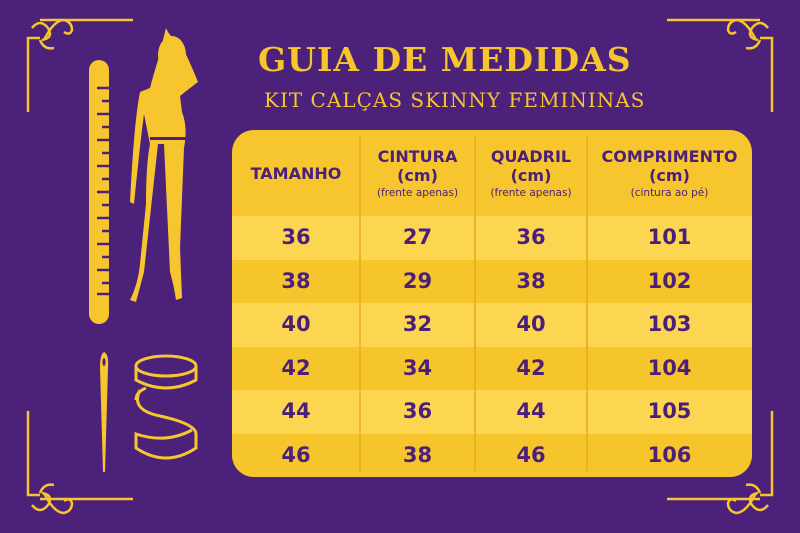 Image resolution: width=800 pixels, height=533 pixels. I want to click on header-label: TAMANHO, so click(296, 173).